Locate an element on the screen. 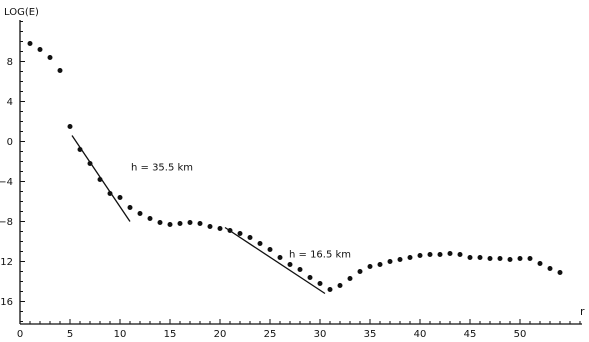 This screenshot has height=342, width=589. y-tick-label: −16 is located at coordinates (6, 302).